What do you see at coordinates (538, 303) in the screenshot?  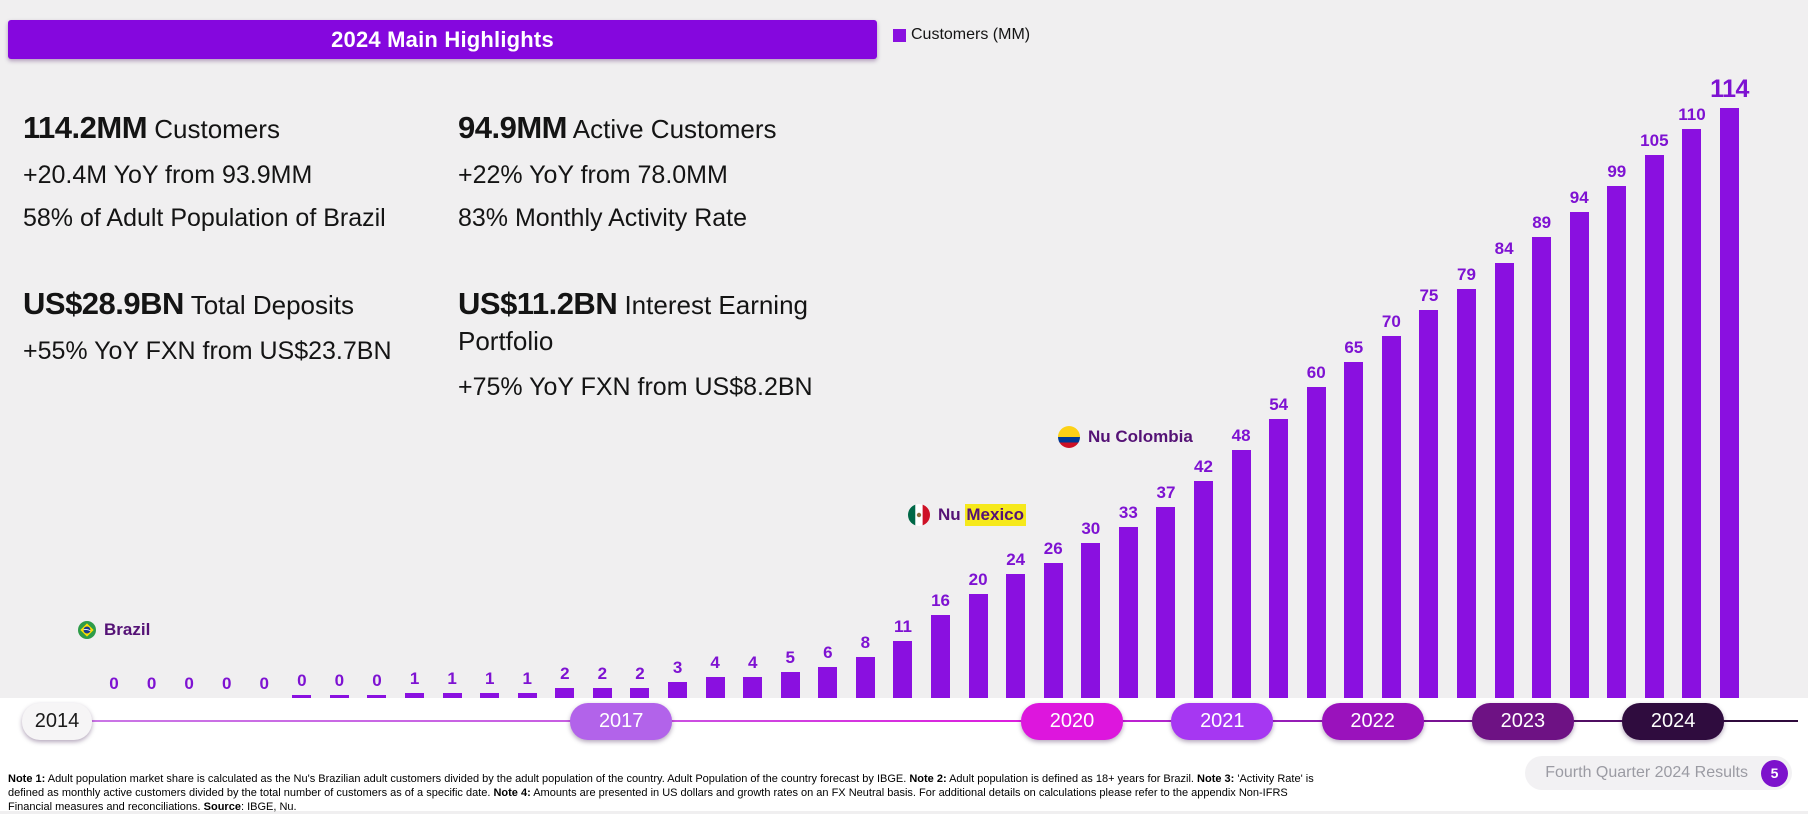 I see `stat-value: US$11.2BN` at bounding box center [538, 303].